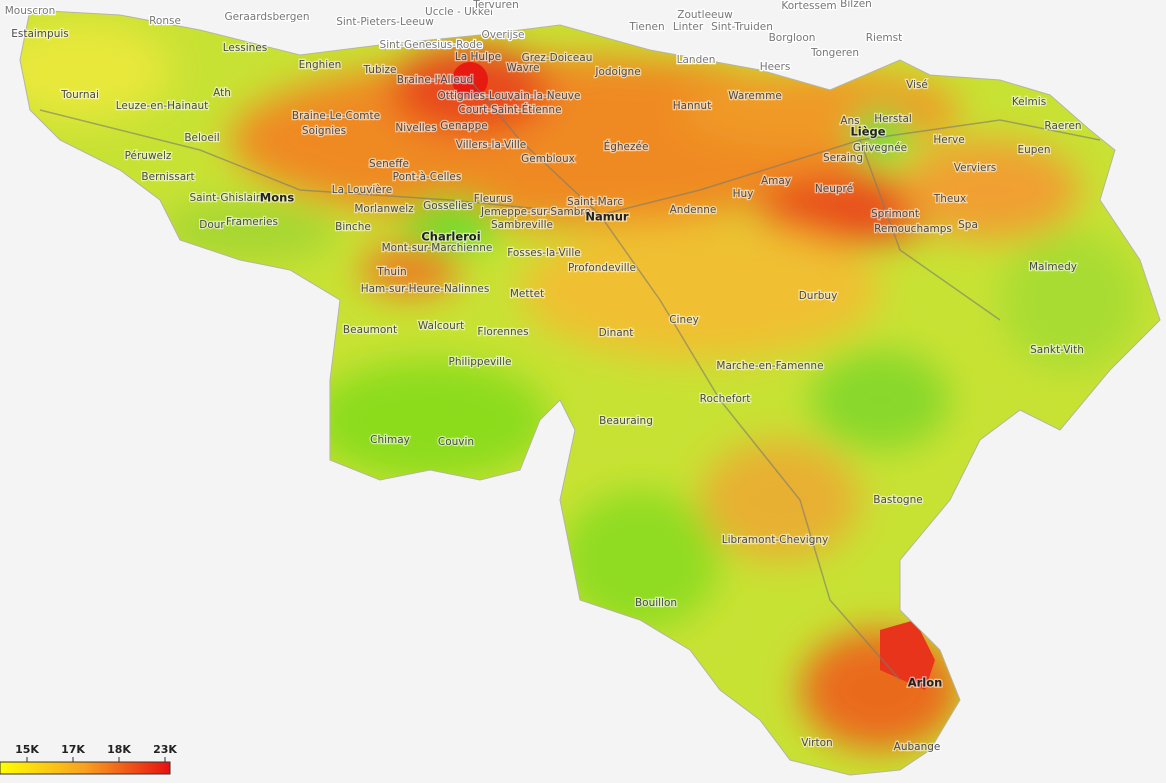 This screenshot has width=1166, height=783. What do you see at coordinates (491, 145) in the screenshot?
I see `place-label: Villers-la-Ville` at bounding box center [491, 145].